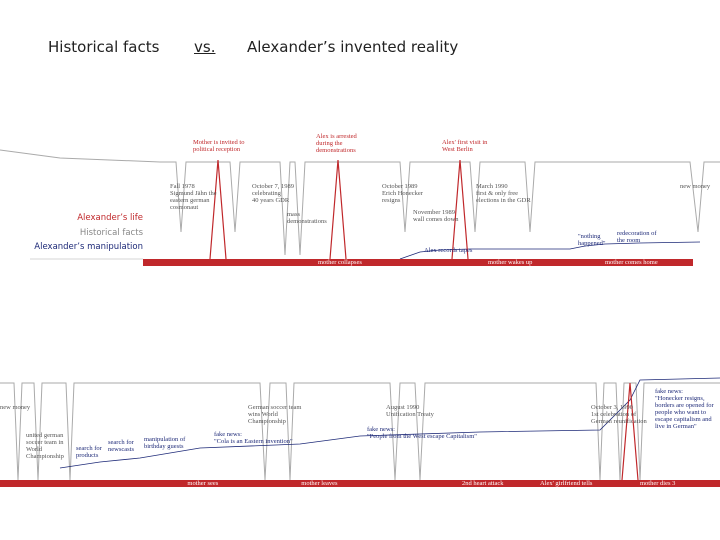 The width and height of the screenshot is (720, 540). I want to click on event-label: mother comes home, so click(631, 262).